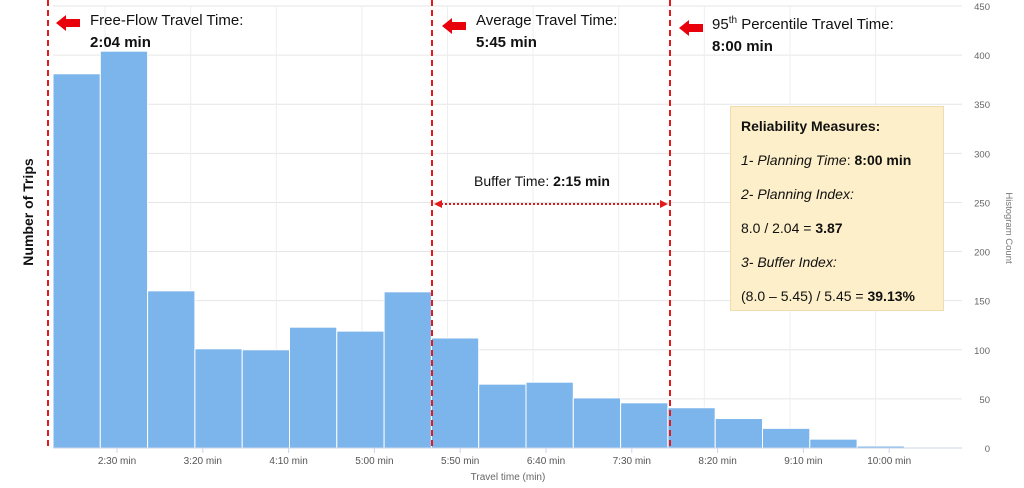  Describe the element at coordinates (717, 461) in the screenshot. I see `x-tick-label: 8:20 min` at that location.